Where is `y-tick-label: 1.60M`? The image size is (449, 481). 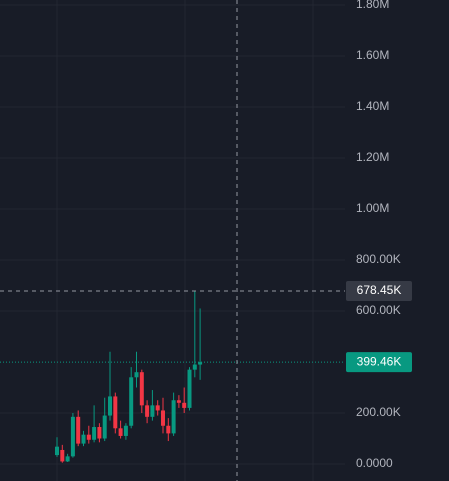
y-tick-label: 1.60M is located at coordinates (372, 55).